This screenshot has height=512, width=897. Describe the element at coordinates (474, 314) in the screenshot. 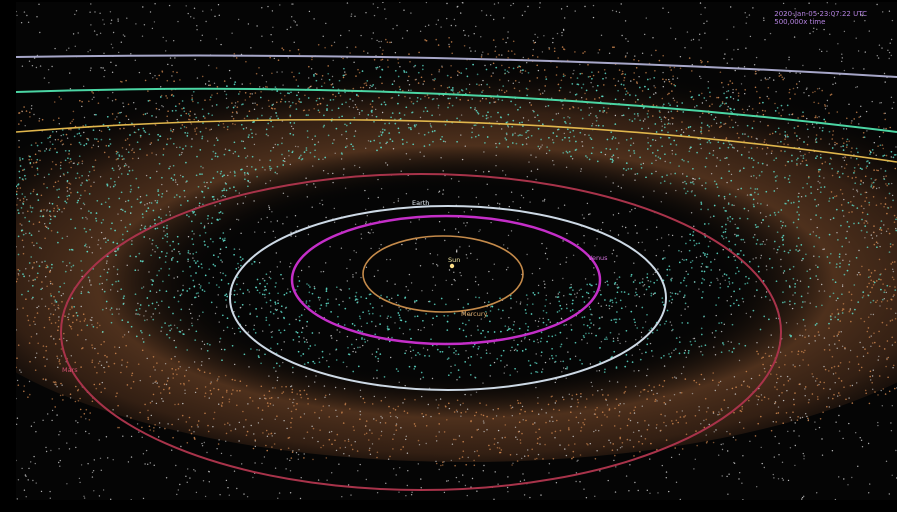

I see `mercury-label: Mercury` at that location.